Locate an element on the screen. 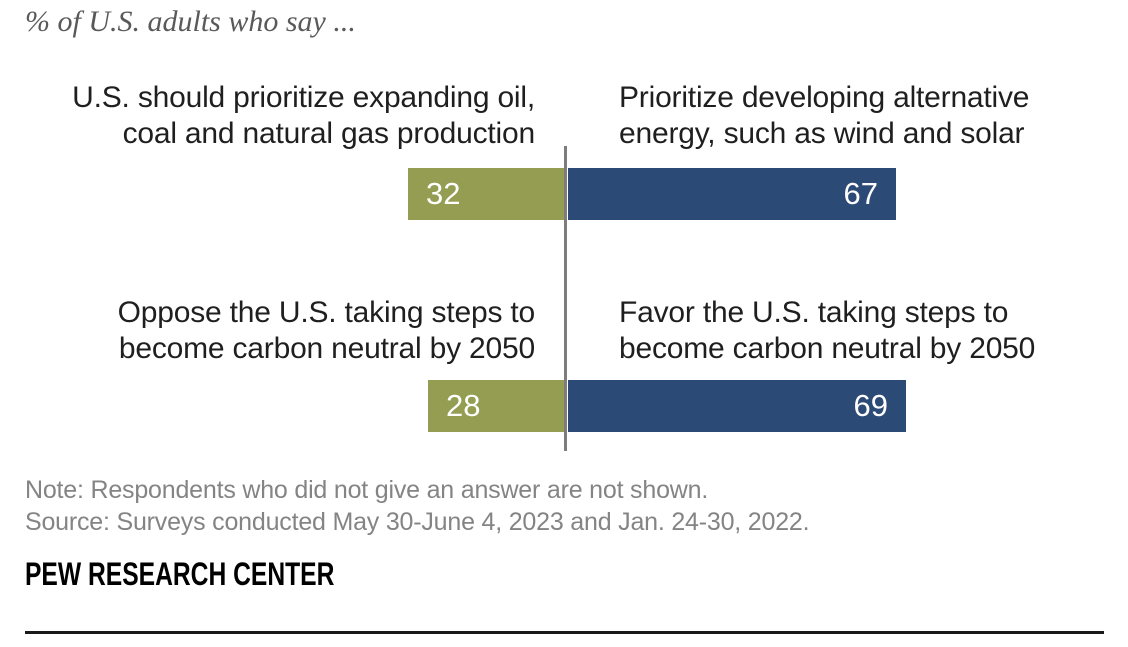  row1-left-bar-value: 32 is located at coordinates (443, 193).